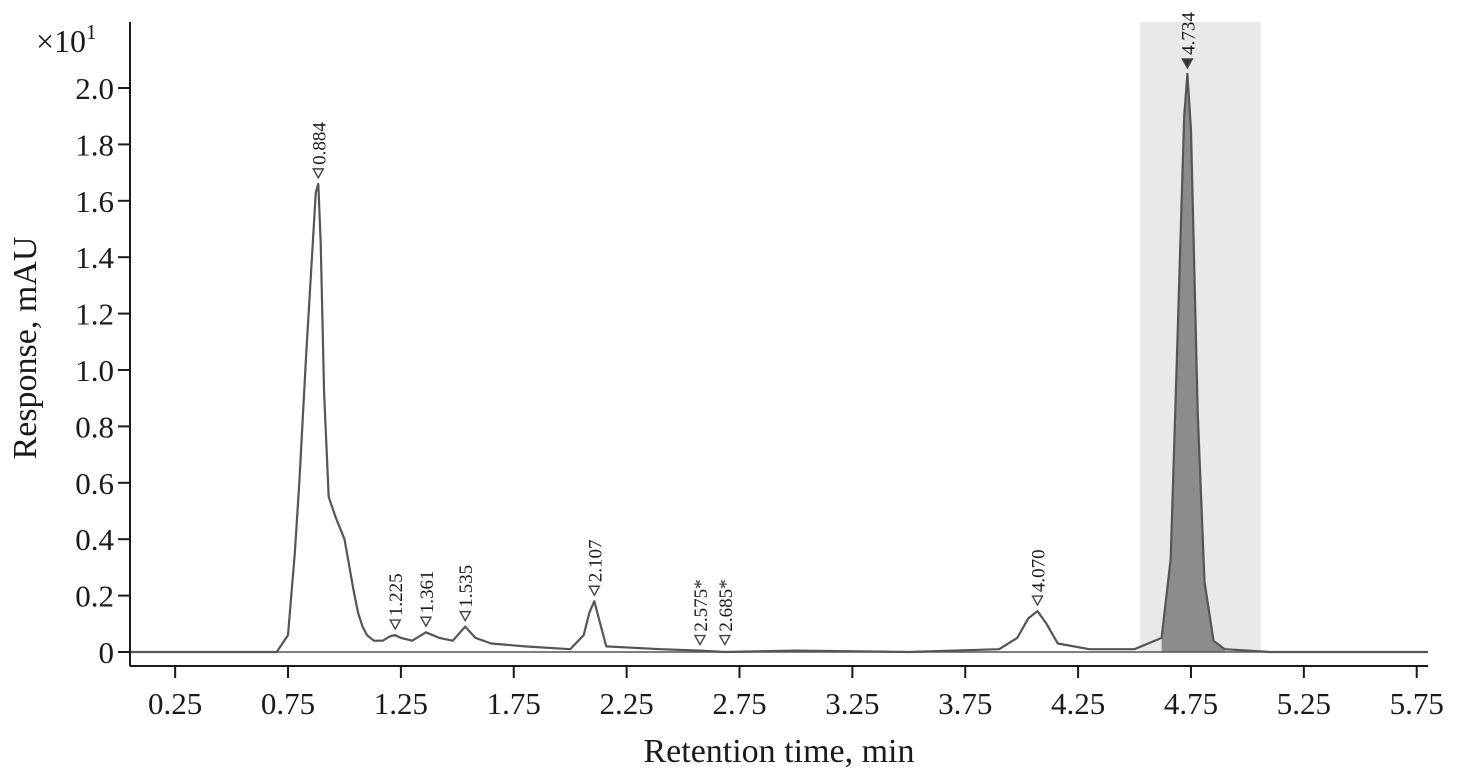 The image size is (1462, 776). What do you see at coordinates (1078, 703) in the screenshot?
I see `x-tick-label: 4.25` at bounding box center [1078, 703].